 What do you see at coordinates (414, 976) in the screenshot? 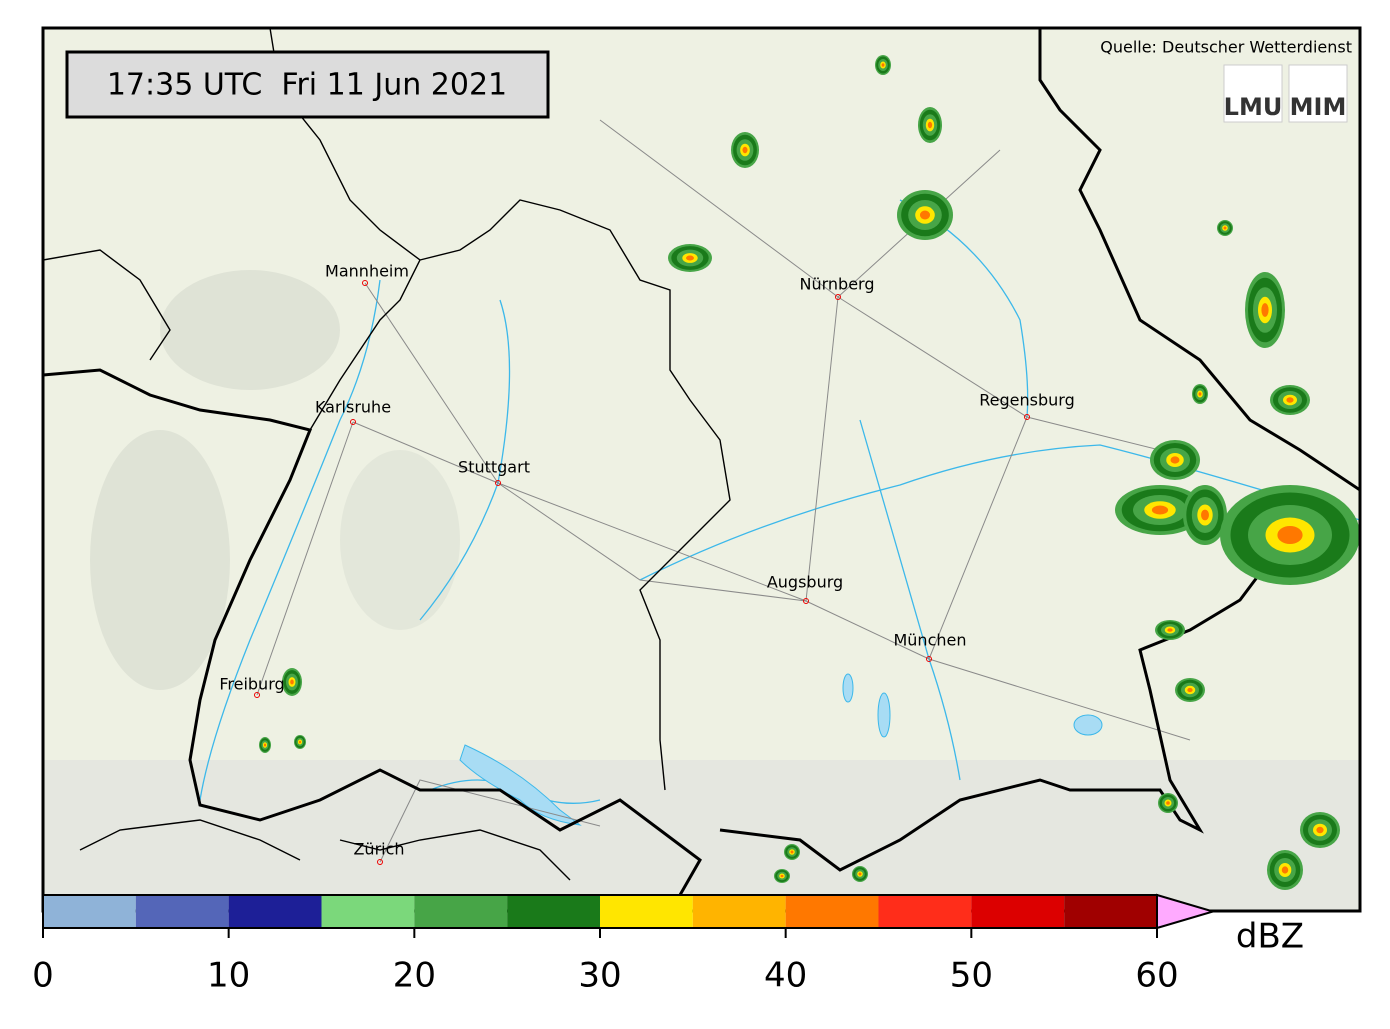
I see `colorbar-tick-label: 20` at bounding box center [414, 976].